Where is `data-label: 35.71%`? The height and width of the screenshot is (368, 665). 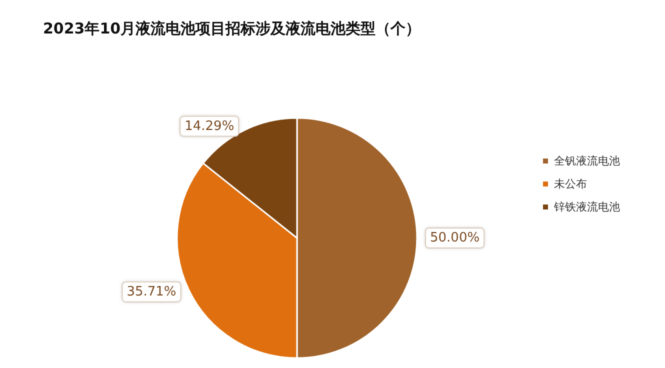 data-label: 35.71% is located at coordinates (151, 292).